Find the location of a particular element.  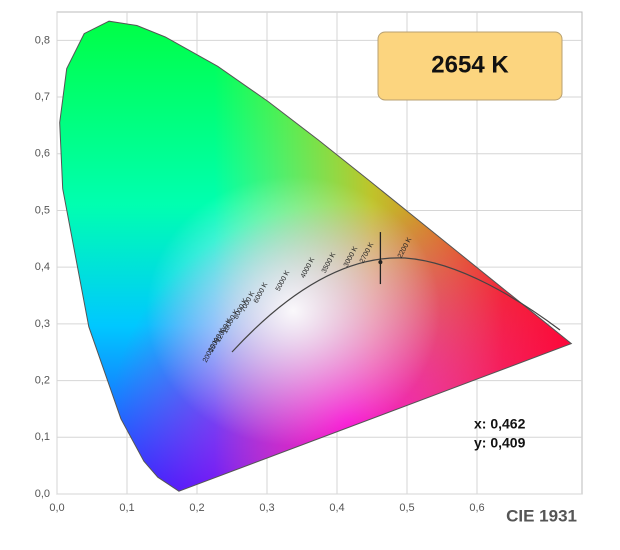

y-tick-label: 0,3 is located at coordinates (42, 324).